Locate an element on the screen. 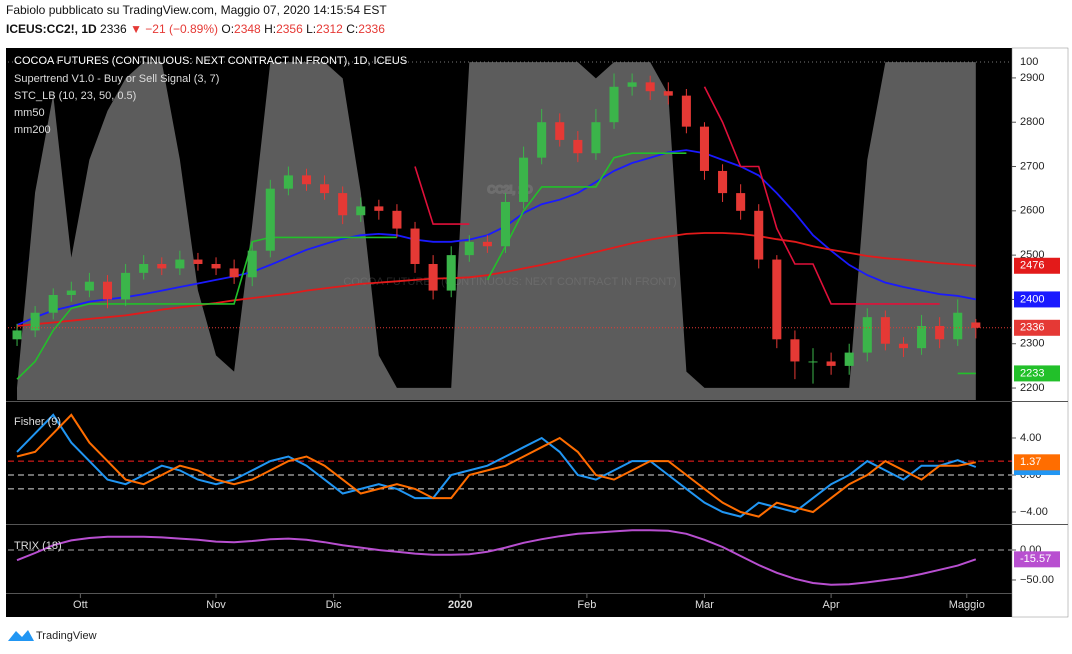 Image resolution: width=1072 pixels, height=654 pixels. legend-entry: mm200 is located at coordinates (32, 130).